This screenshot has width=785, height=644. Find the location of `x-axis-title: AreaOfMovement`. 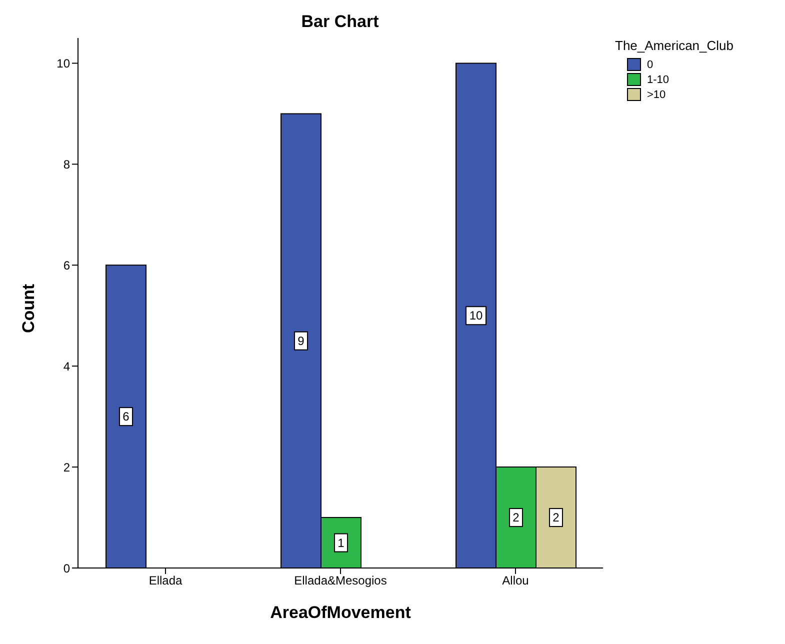

x-axis-title: AreaOfMovement is located at coordinates (341, 612).